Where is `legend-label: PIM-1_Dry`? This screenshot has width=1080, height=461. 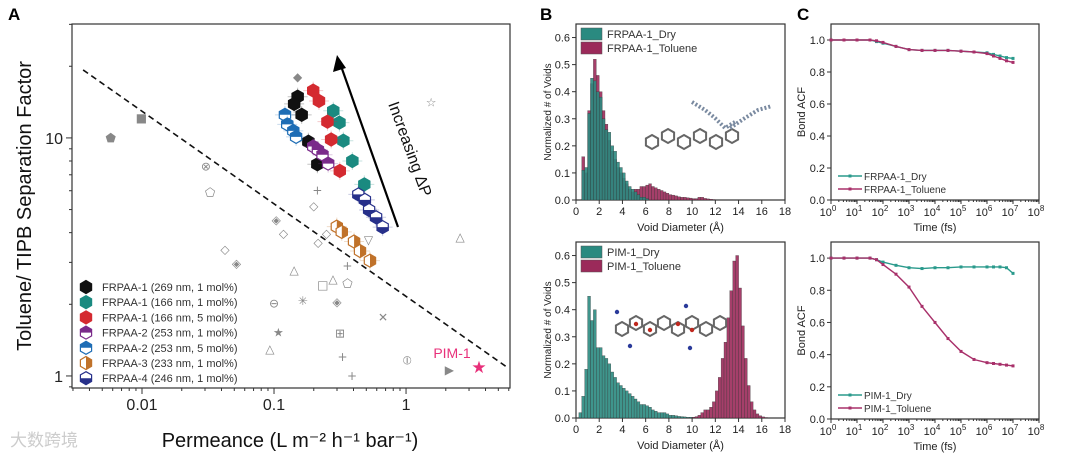 legend-label: PIM-1_Dry is located at coordinates (888, 396).